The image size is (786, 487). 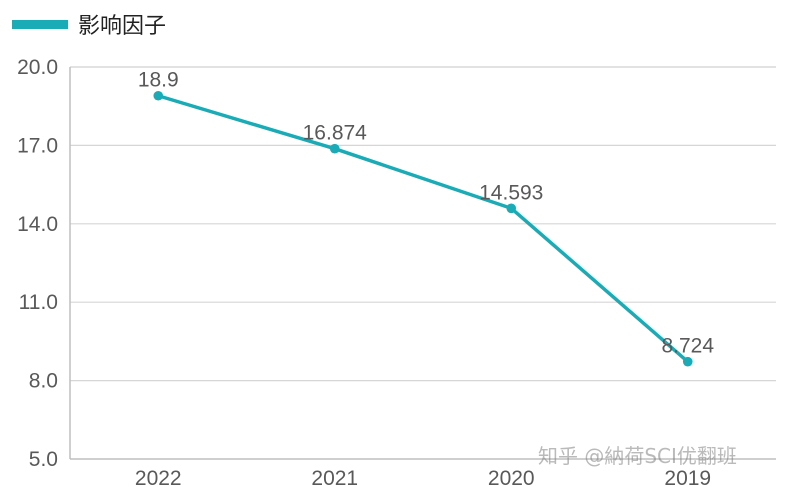 What do you see at coordinates (38, 302) in the screenshot?
I see `y-tick-label: 11.0` at bounding box center [38, 302].